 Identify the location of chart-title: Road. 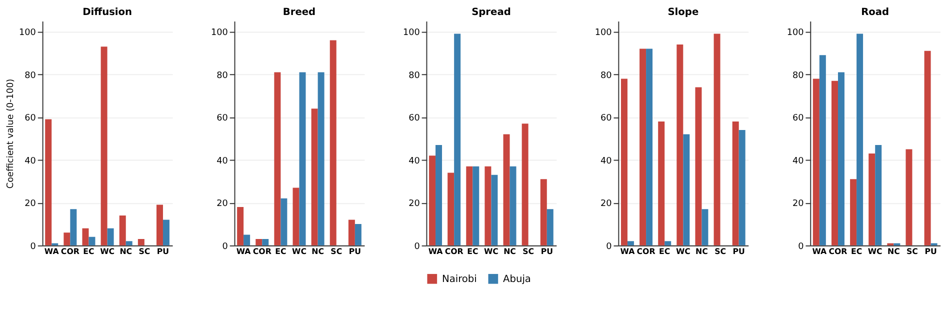
(875, 12).